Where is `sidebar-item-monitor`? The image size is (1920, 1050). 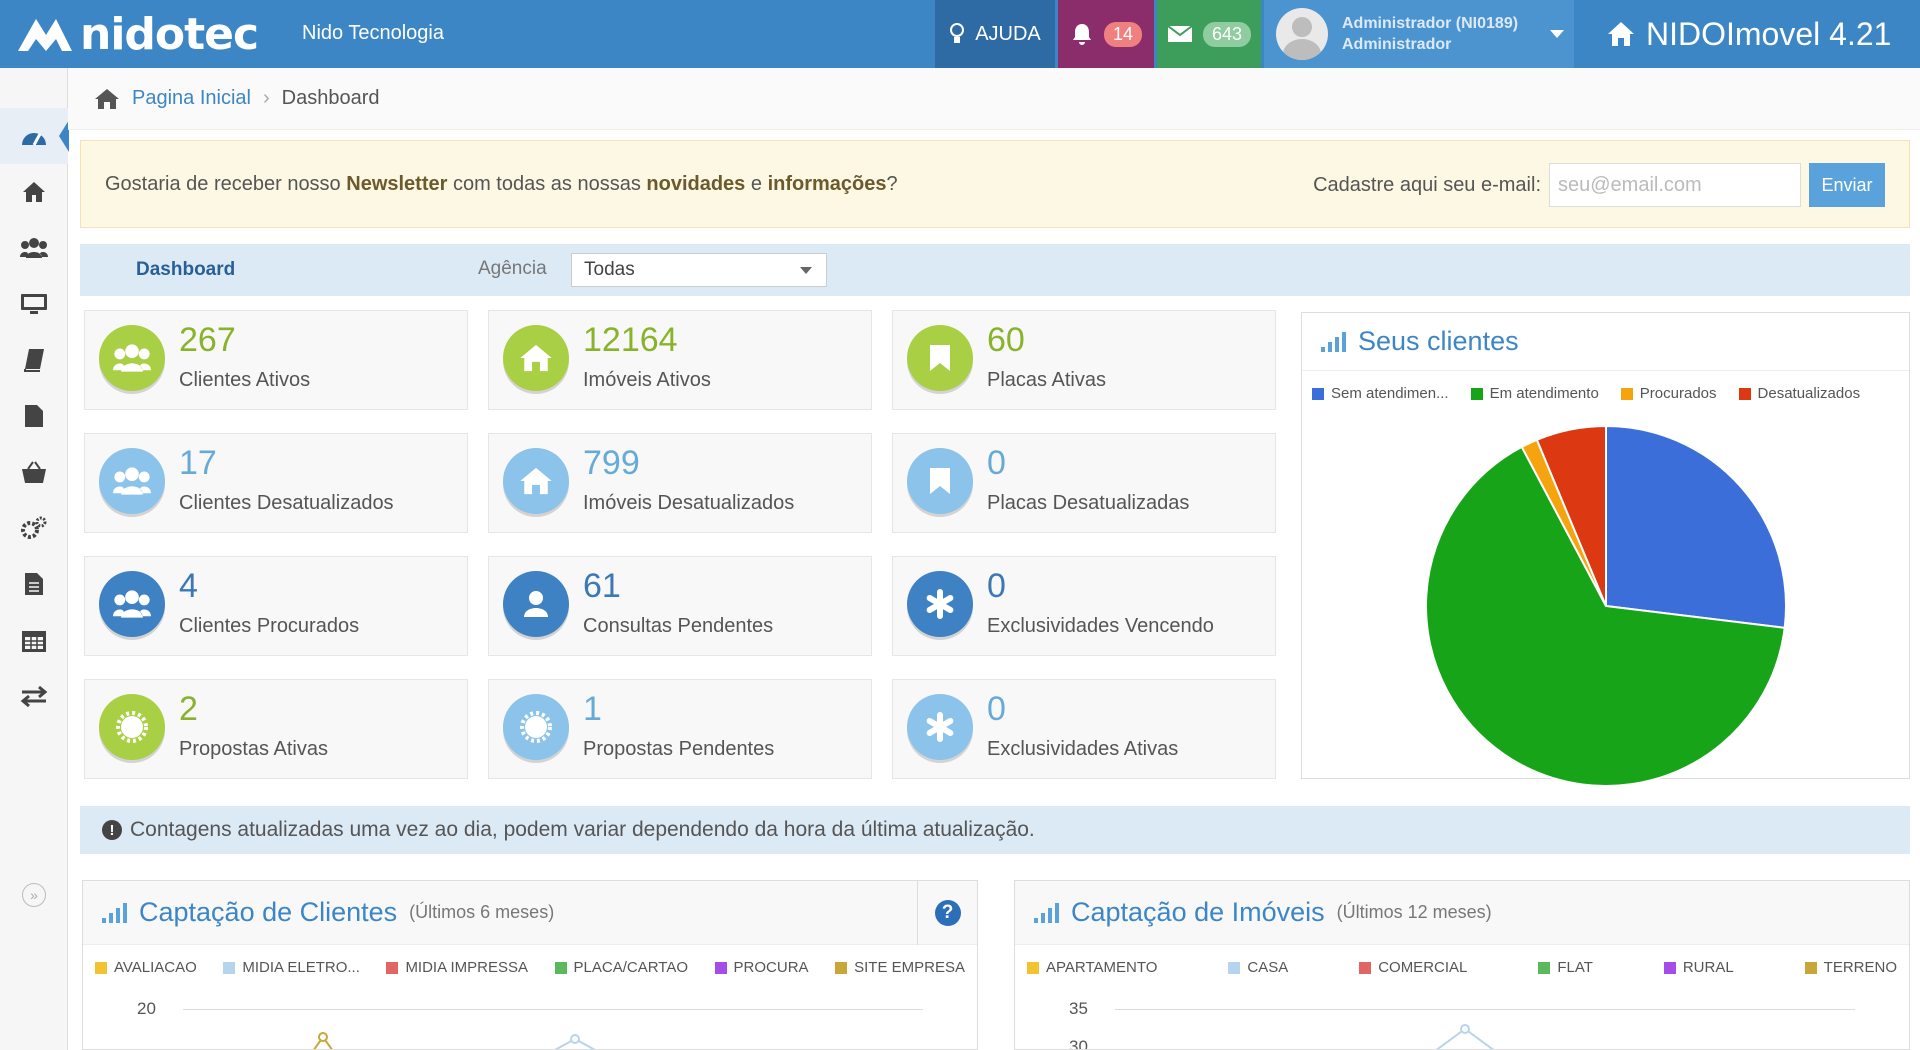 sidebar-item-monitor is located at coordinates (34, 304).